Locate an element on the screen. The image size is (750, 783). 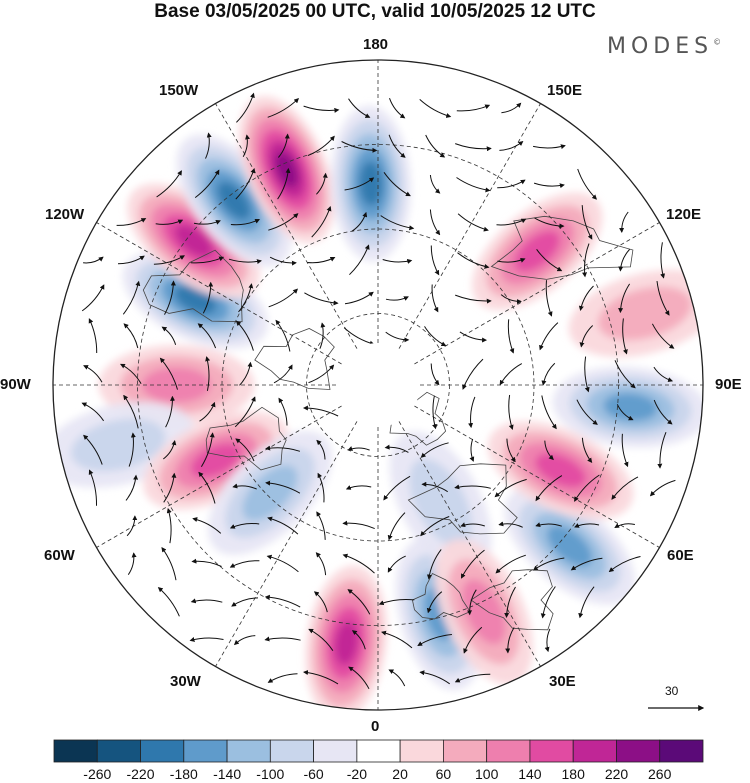
vector-scale-label: 30 is located at coordinates (672, 691).